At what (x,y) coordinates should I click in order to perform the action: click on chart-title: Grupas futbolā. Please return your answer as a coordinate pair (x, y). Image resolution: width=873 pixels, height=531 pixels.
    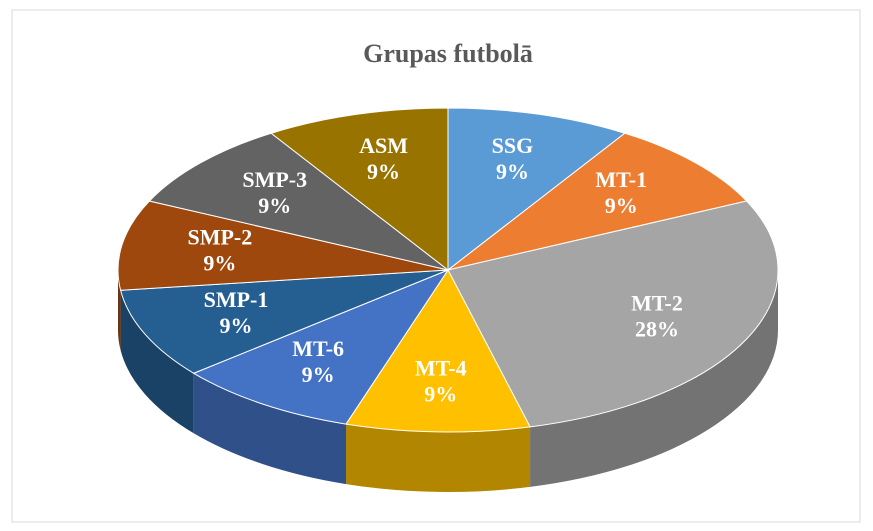
    Looking at the image, I should click on (448, 53).